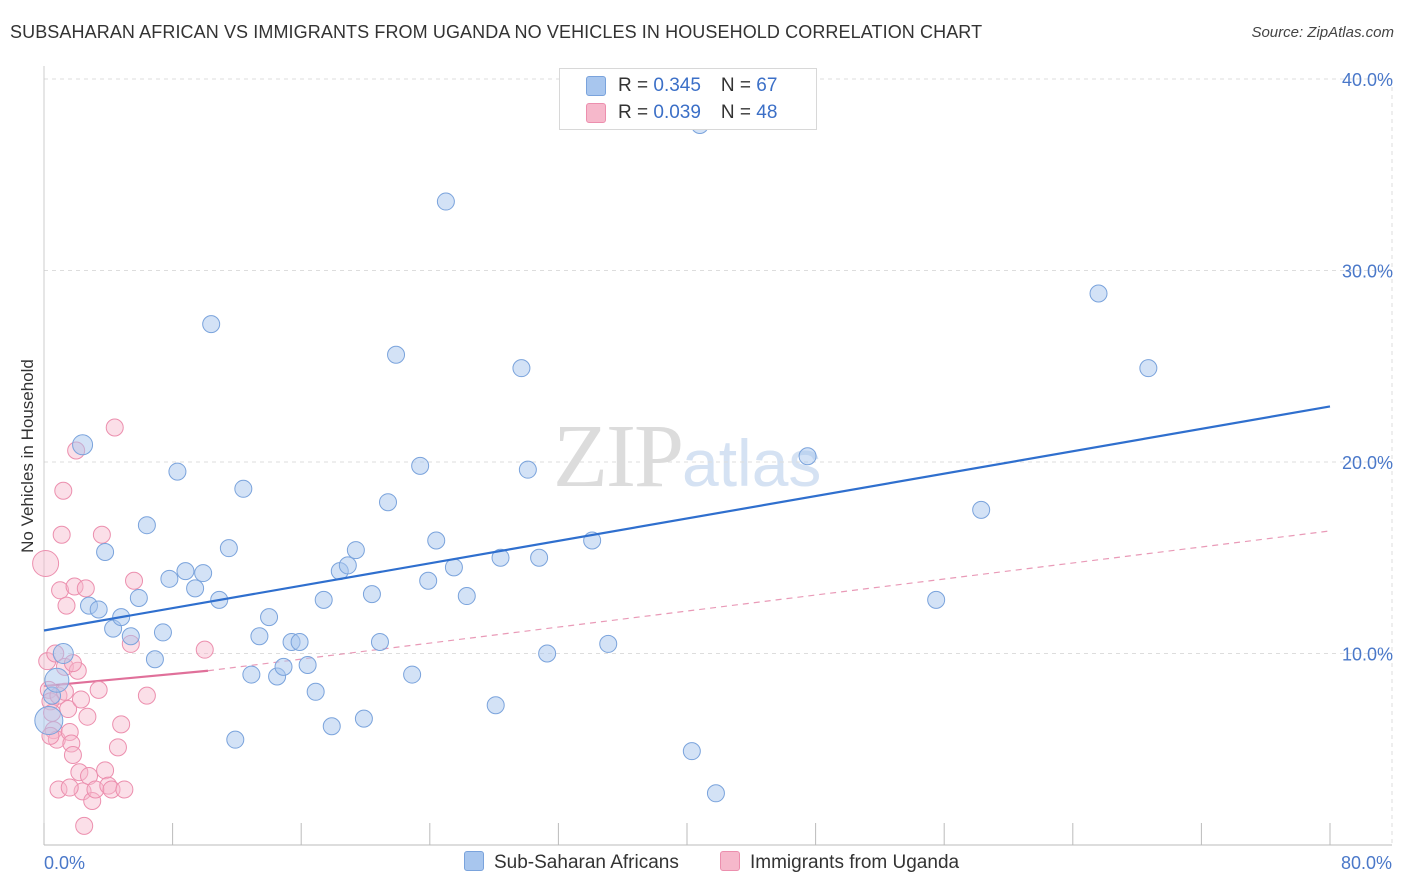  I want to click on n-value: 67, so click(767, 85).